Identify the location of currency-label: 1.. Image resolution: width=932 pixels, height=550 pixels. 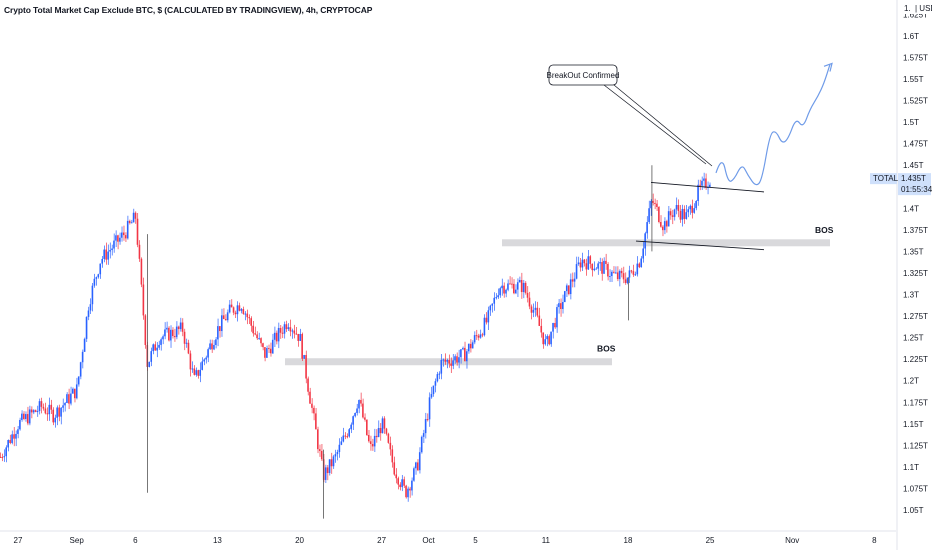
(907, 8).